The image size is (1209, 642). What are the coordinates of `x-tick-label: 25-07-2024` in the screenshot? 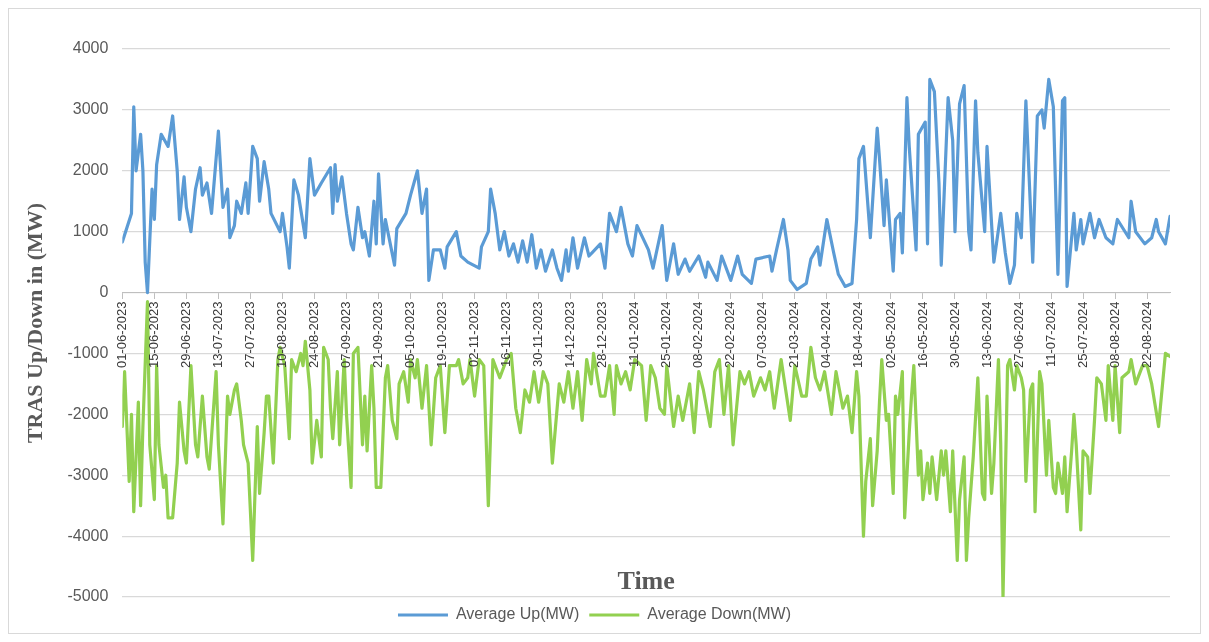 It's located at (1082, 335).